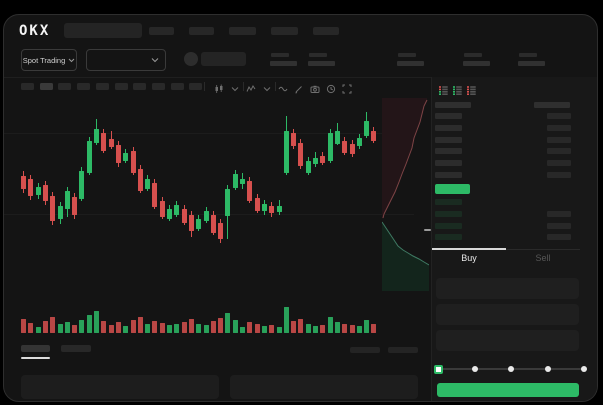 This screenshot has width=603, height=405. Describe the element at coordinates (443, 89) in the screenshot. I see `book-both-icon` at that location.